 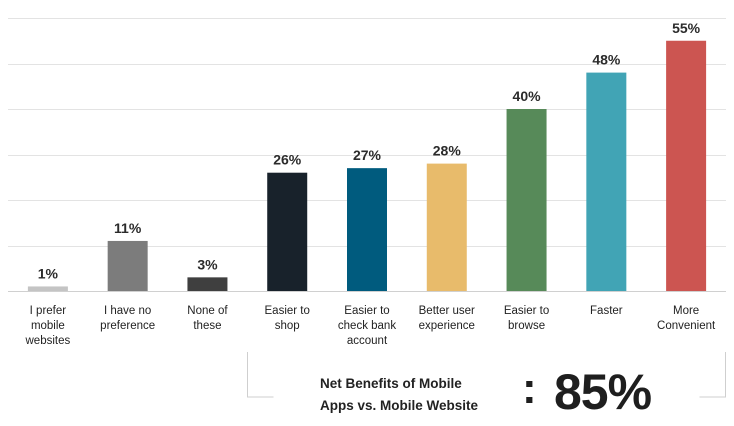 I want to click on category-label: Better user, so click(x=447, y=311).